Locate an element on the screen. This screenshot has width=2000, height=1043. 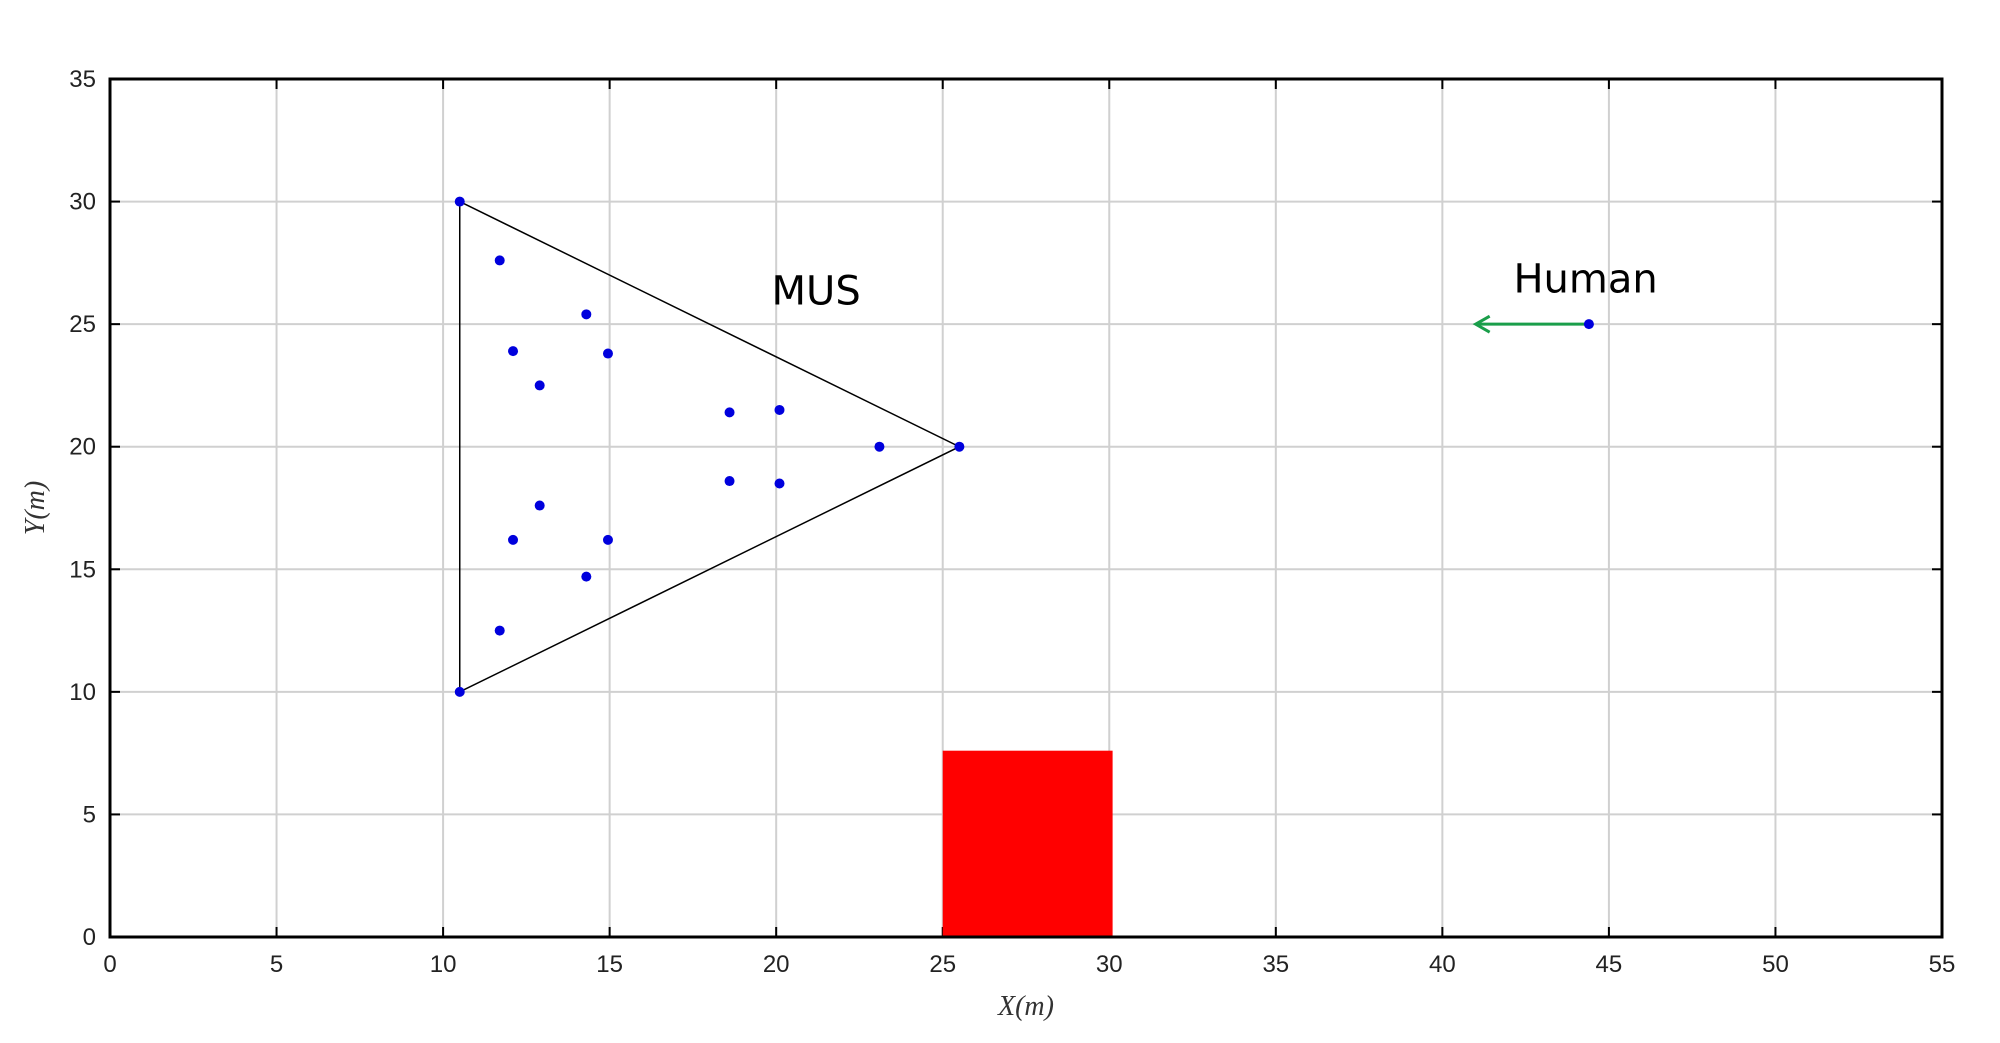
x-tick-label: 30 is located at coordinates (1109, 964).